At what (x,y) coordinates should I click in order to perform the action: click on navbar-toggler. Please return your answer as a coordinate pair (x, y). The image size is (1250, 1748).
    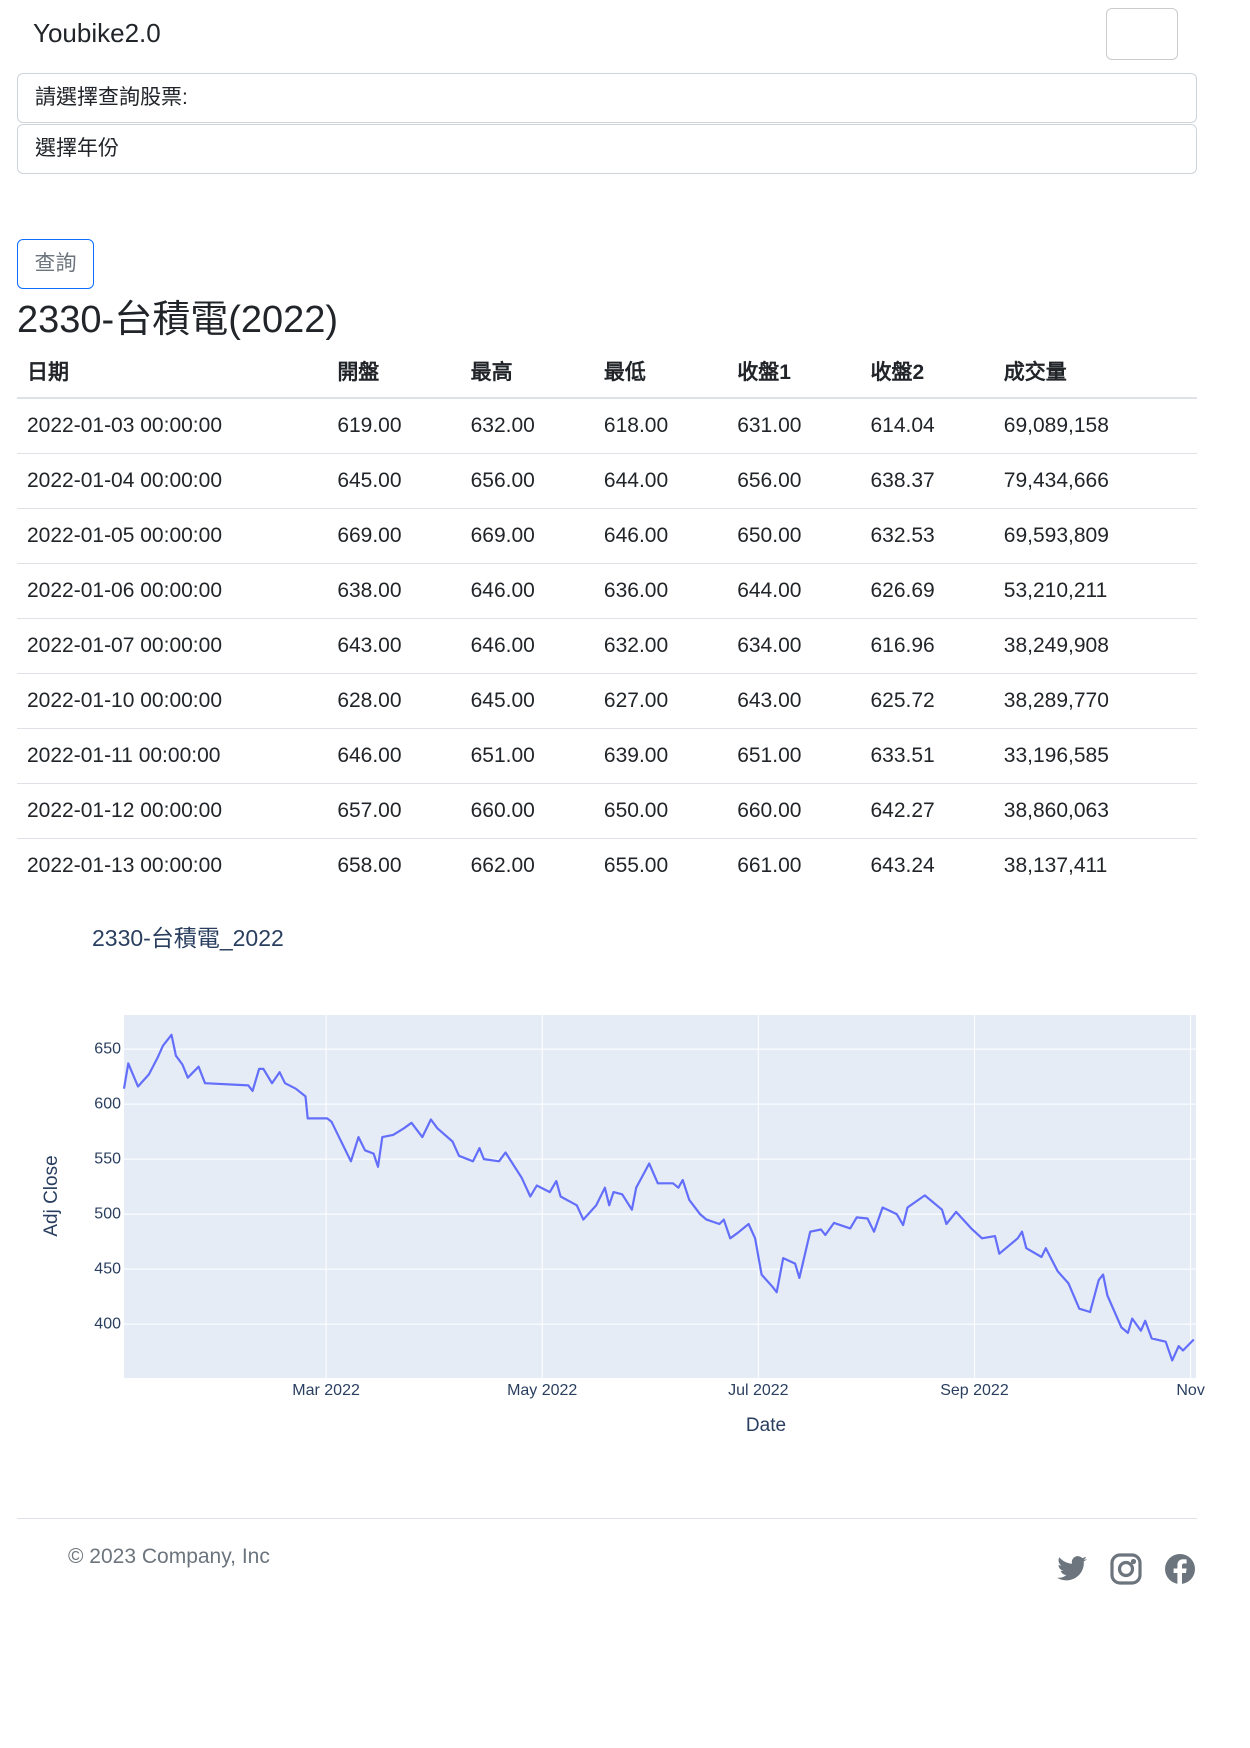
    Looking at the image, I should click on (1142, 34).